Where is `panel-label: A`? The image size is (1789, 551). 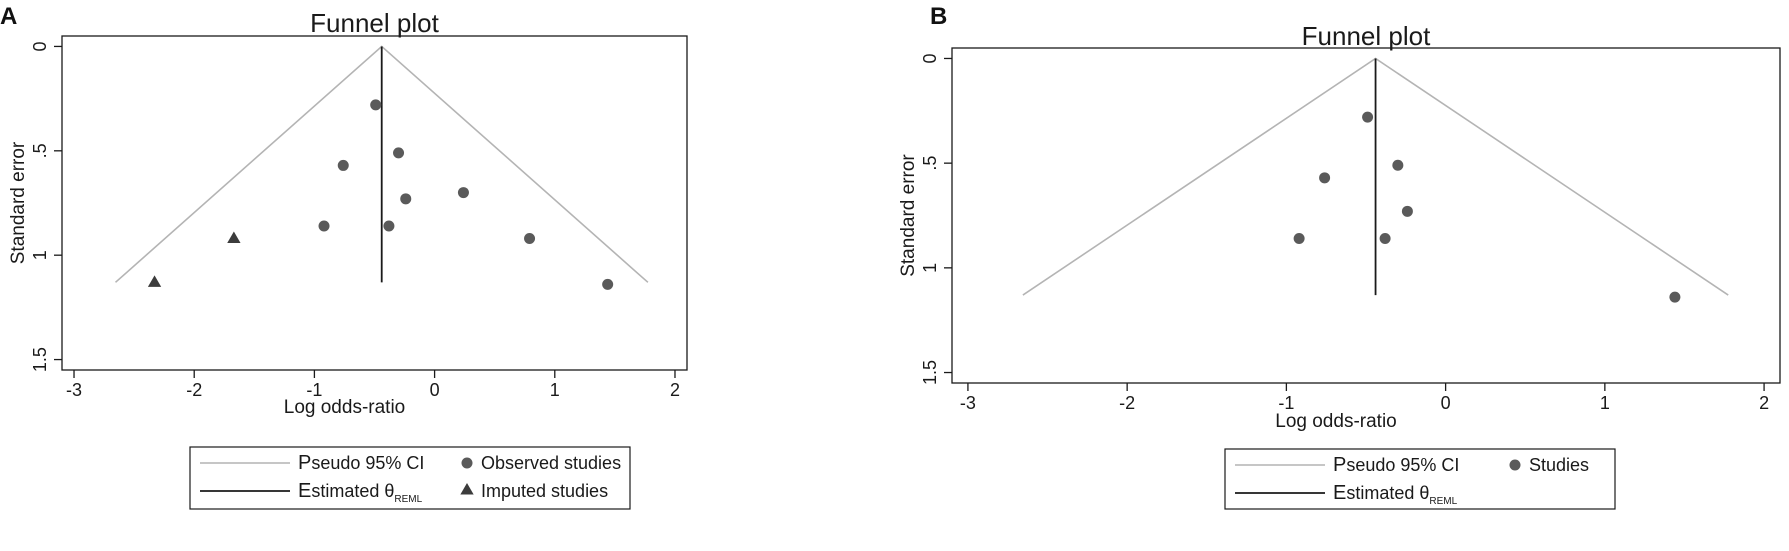 panel-label: A is located at coordinates (8, 16).